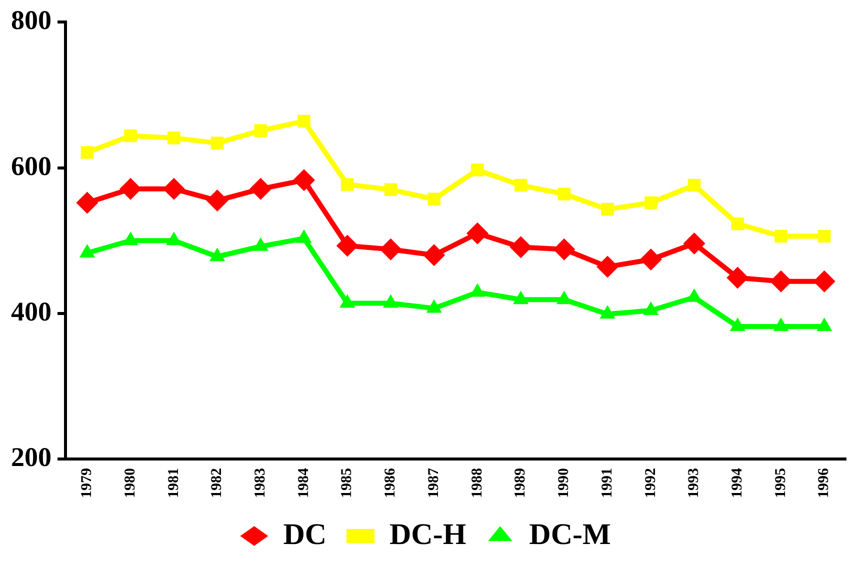 This screenshot has height=561, width=861. What do you see at coordinates (217, 483) in the screenshot?
I see `x-tick-label: 1982` at bounding box center [217, 483].